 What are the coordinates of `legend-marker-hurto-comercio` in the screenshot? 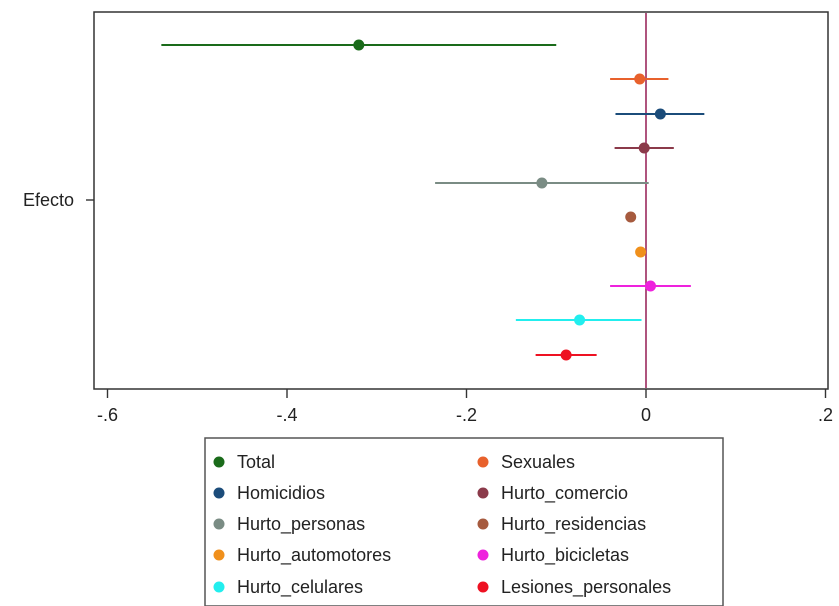 It's located at (483, 493).